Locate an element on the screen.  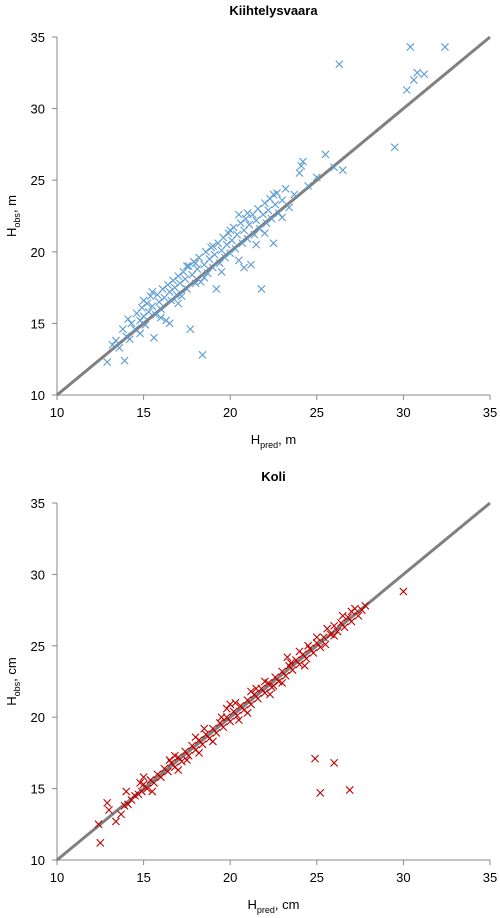
y-tick-label: 20 is located at coordinates (38, 252).